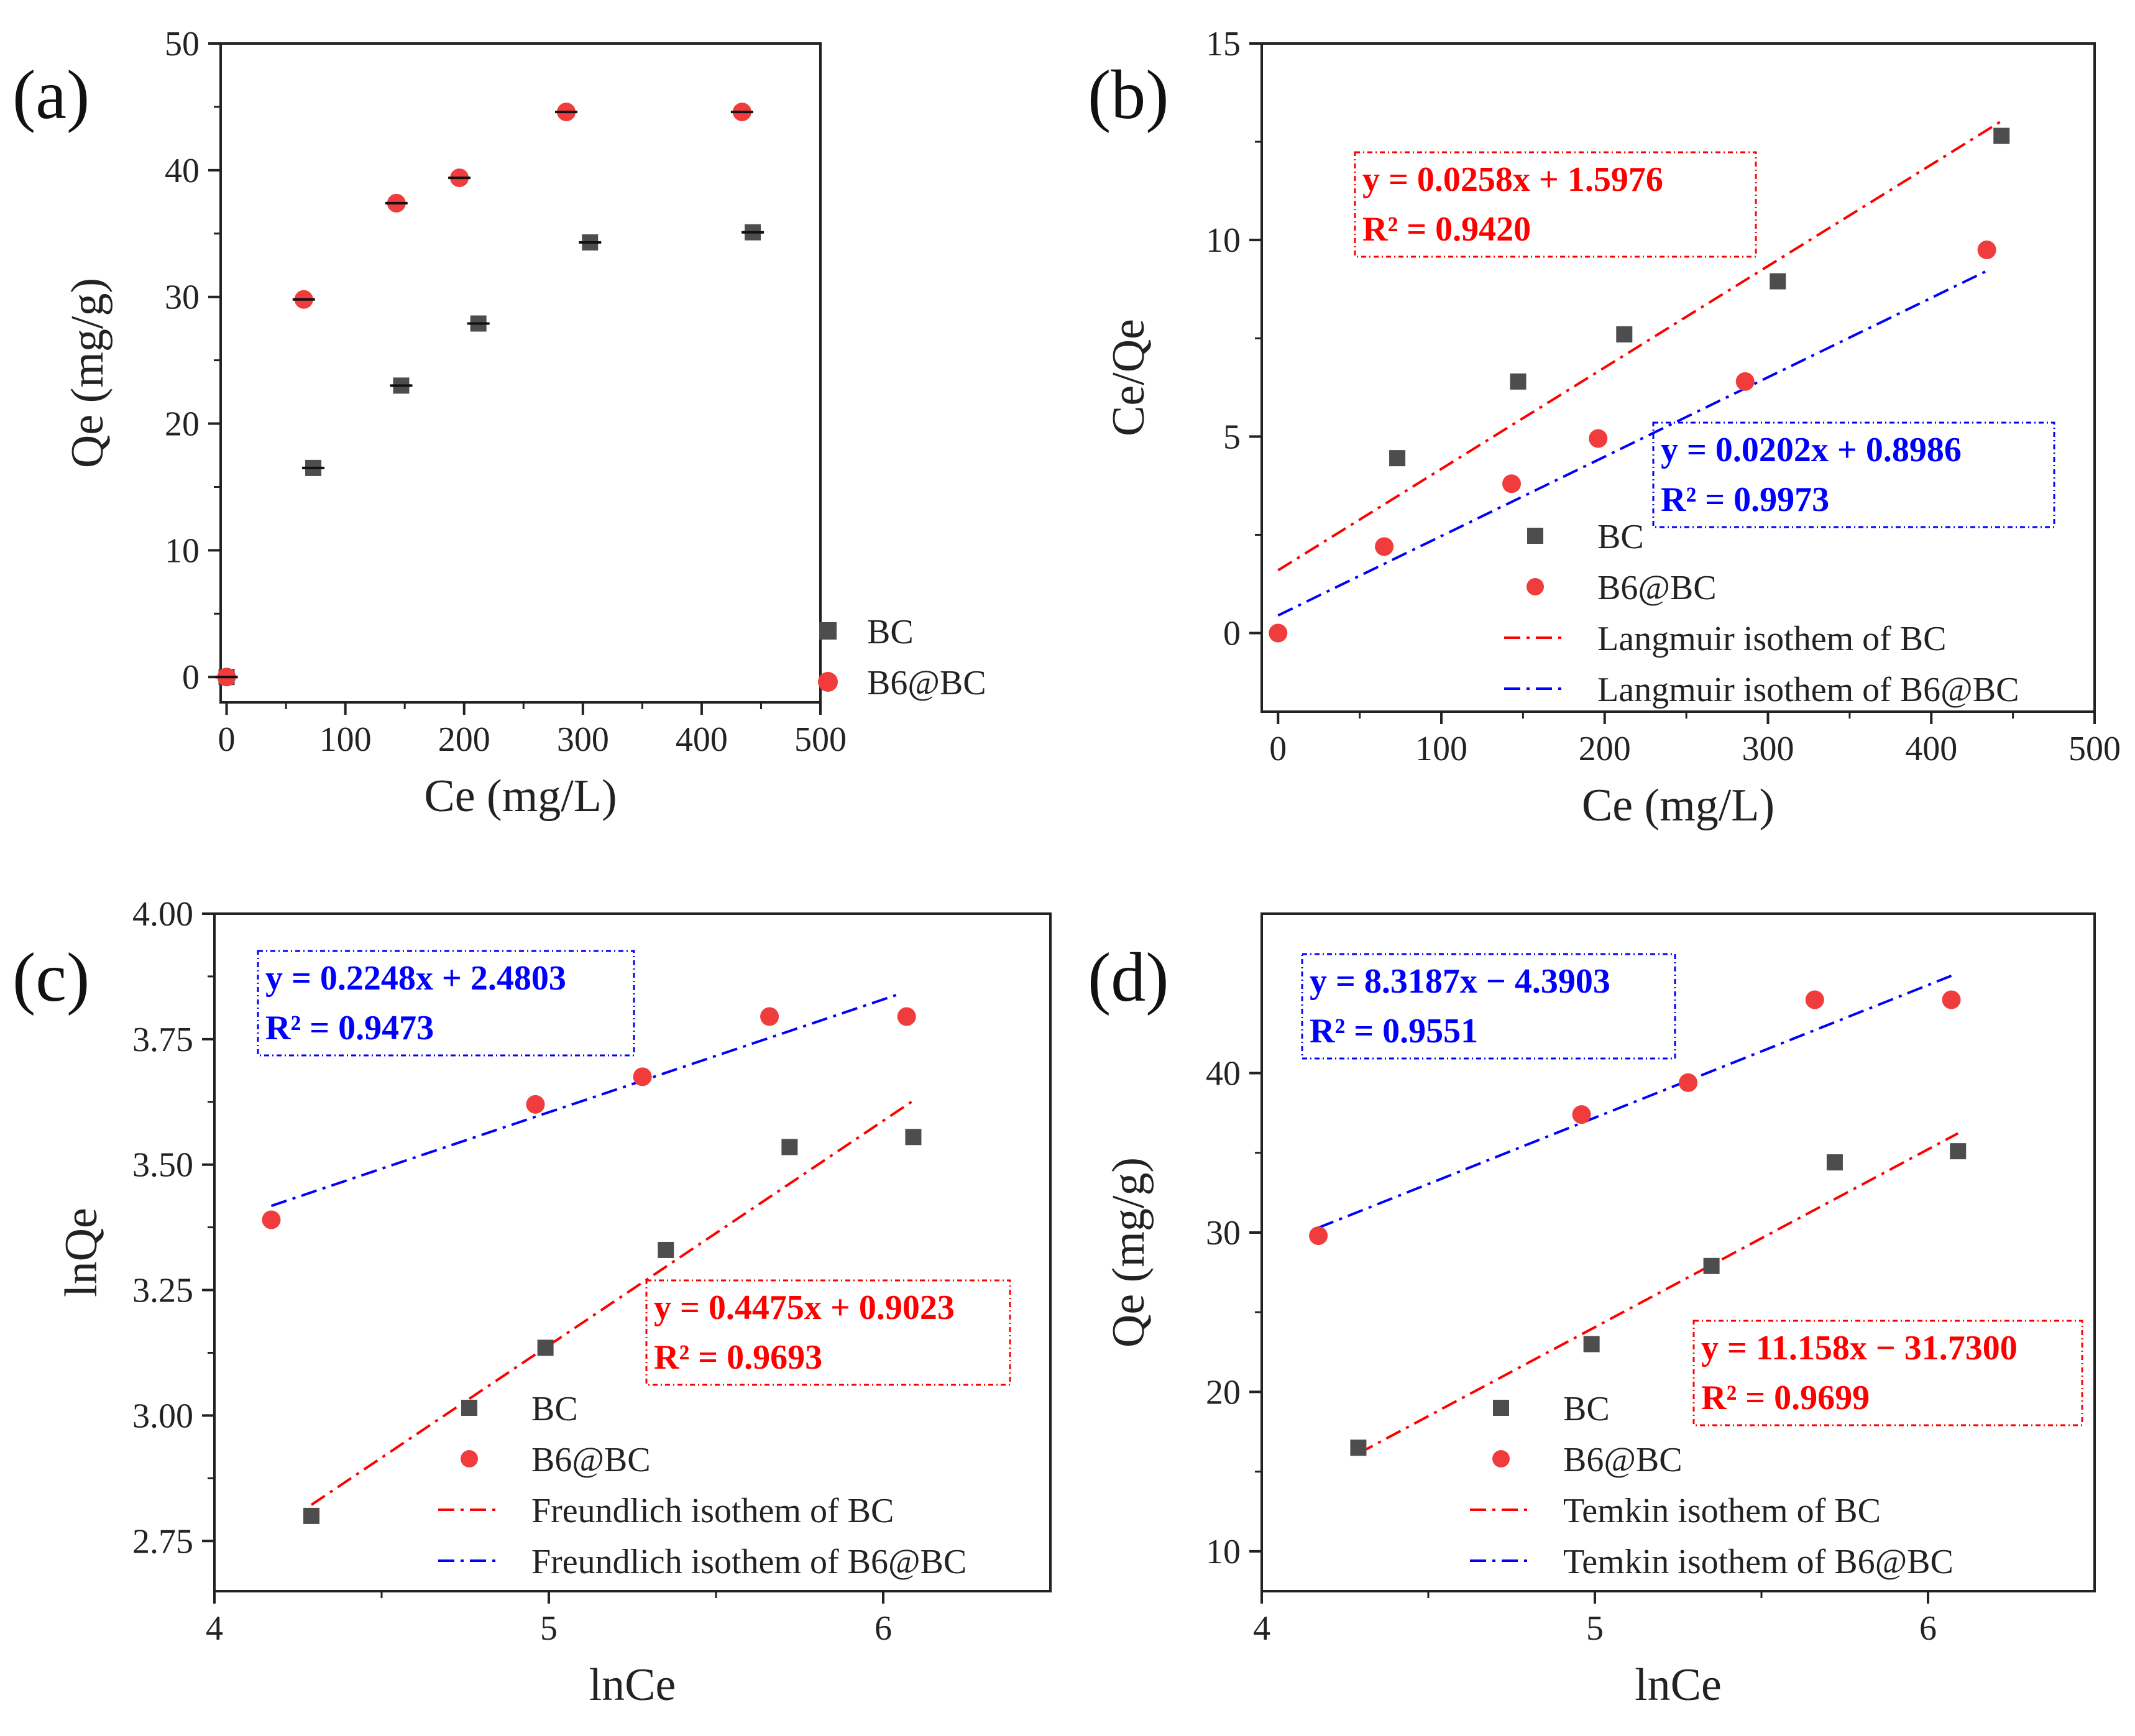  I want to click on x-axis-title: lnCe, so click(632, 1685).